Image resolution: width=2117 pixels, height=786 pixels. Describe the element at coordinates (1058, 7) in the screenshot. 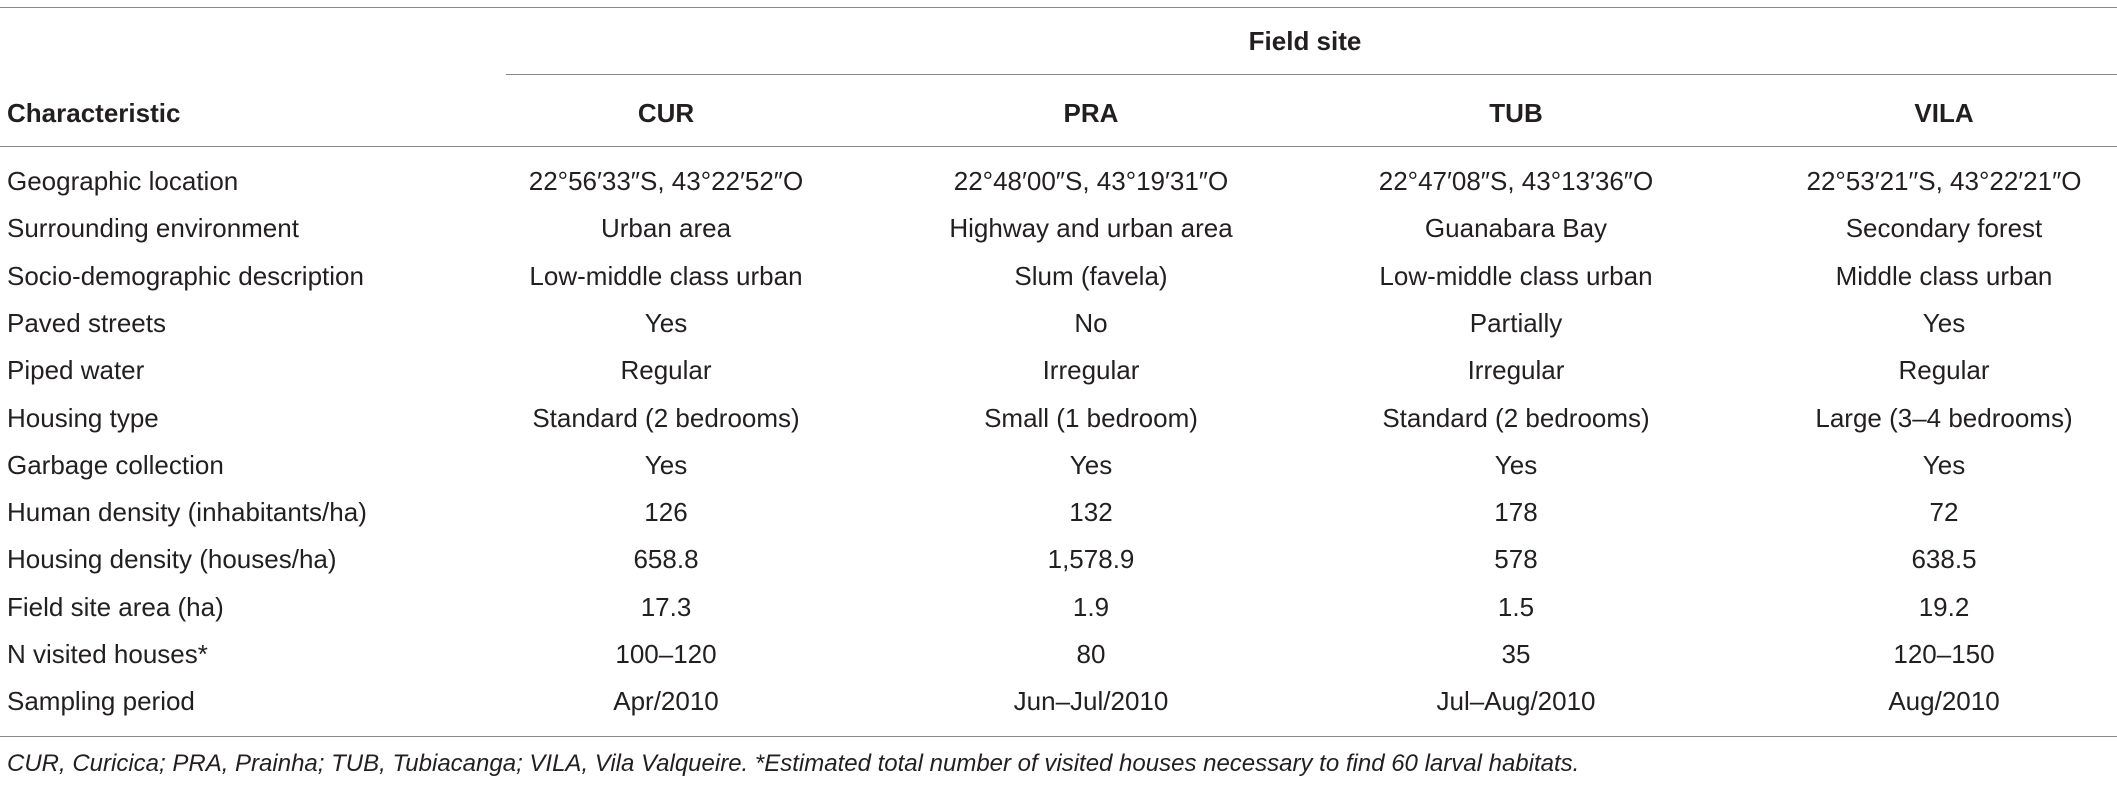

I see `top-rule` at that location.